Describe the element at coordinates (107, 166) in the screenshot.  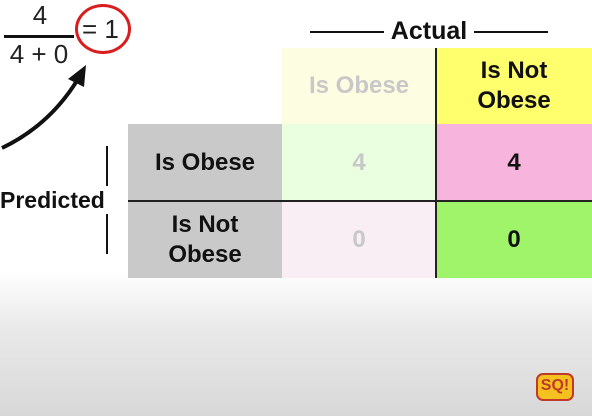
I see `predicted-top-rule` at that location.